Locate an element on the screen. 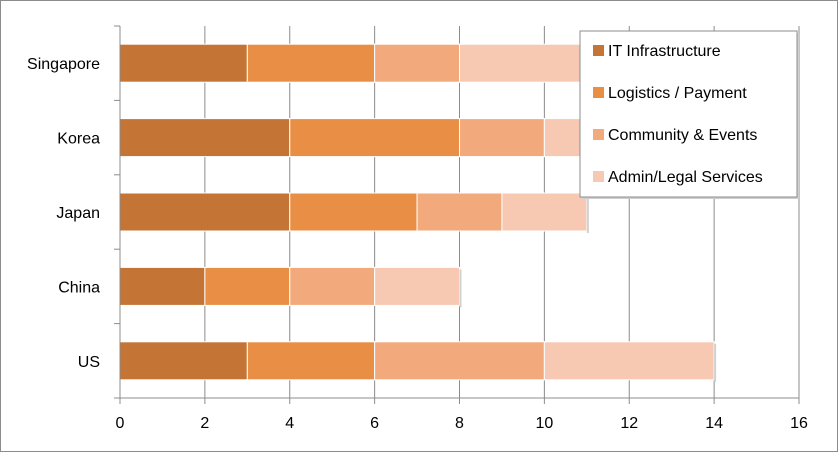 This screenshot has height=452, width=838. bar-us-admin-legal-services is located at coordinates (629, 361).